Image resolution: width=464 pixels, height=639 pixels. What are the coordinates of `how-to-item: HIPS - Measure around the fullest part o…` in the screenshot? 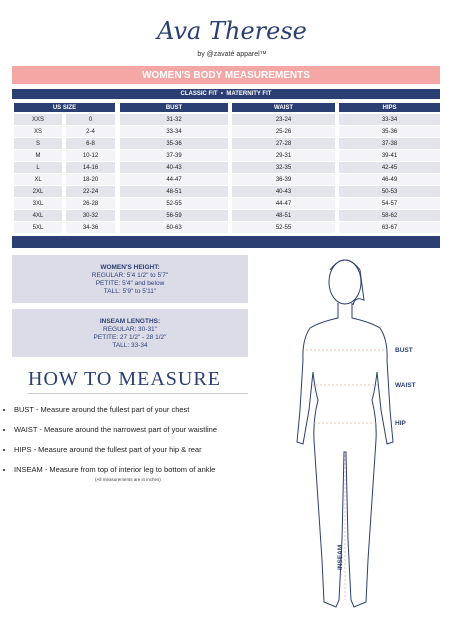 It's located at (144, 449).